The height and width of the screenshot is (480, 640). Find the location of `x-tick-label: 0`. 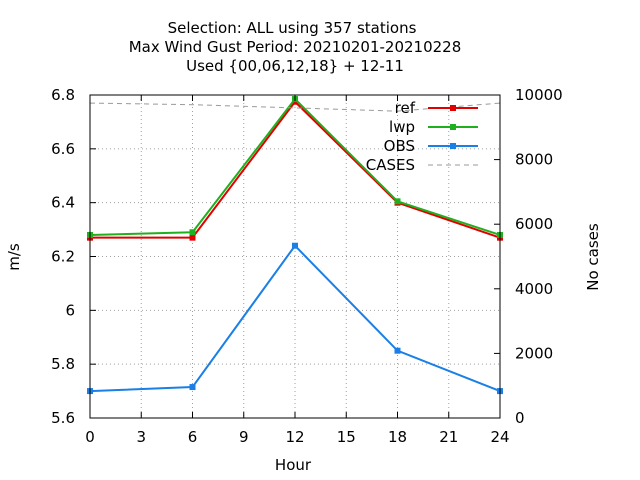

x-tick-label: 0 is located at coordinates (90, 437).